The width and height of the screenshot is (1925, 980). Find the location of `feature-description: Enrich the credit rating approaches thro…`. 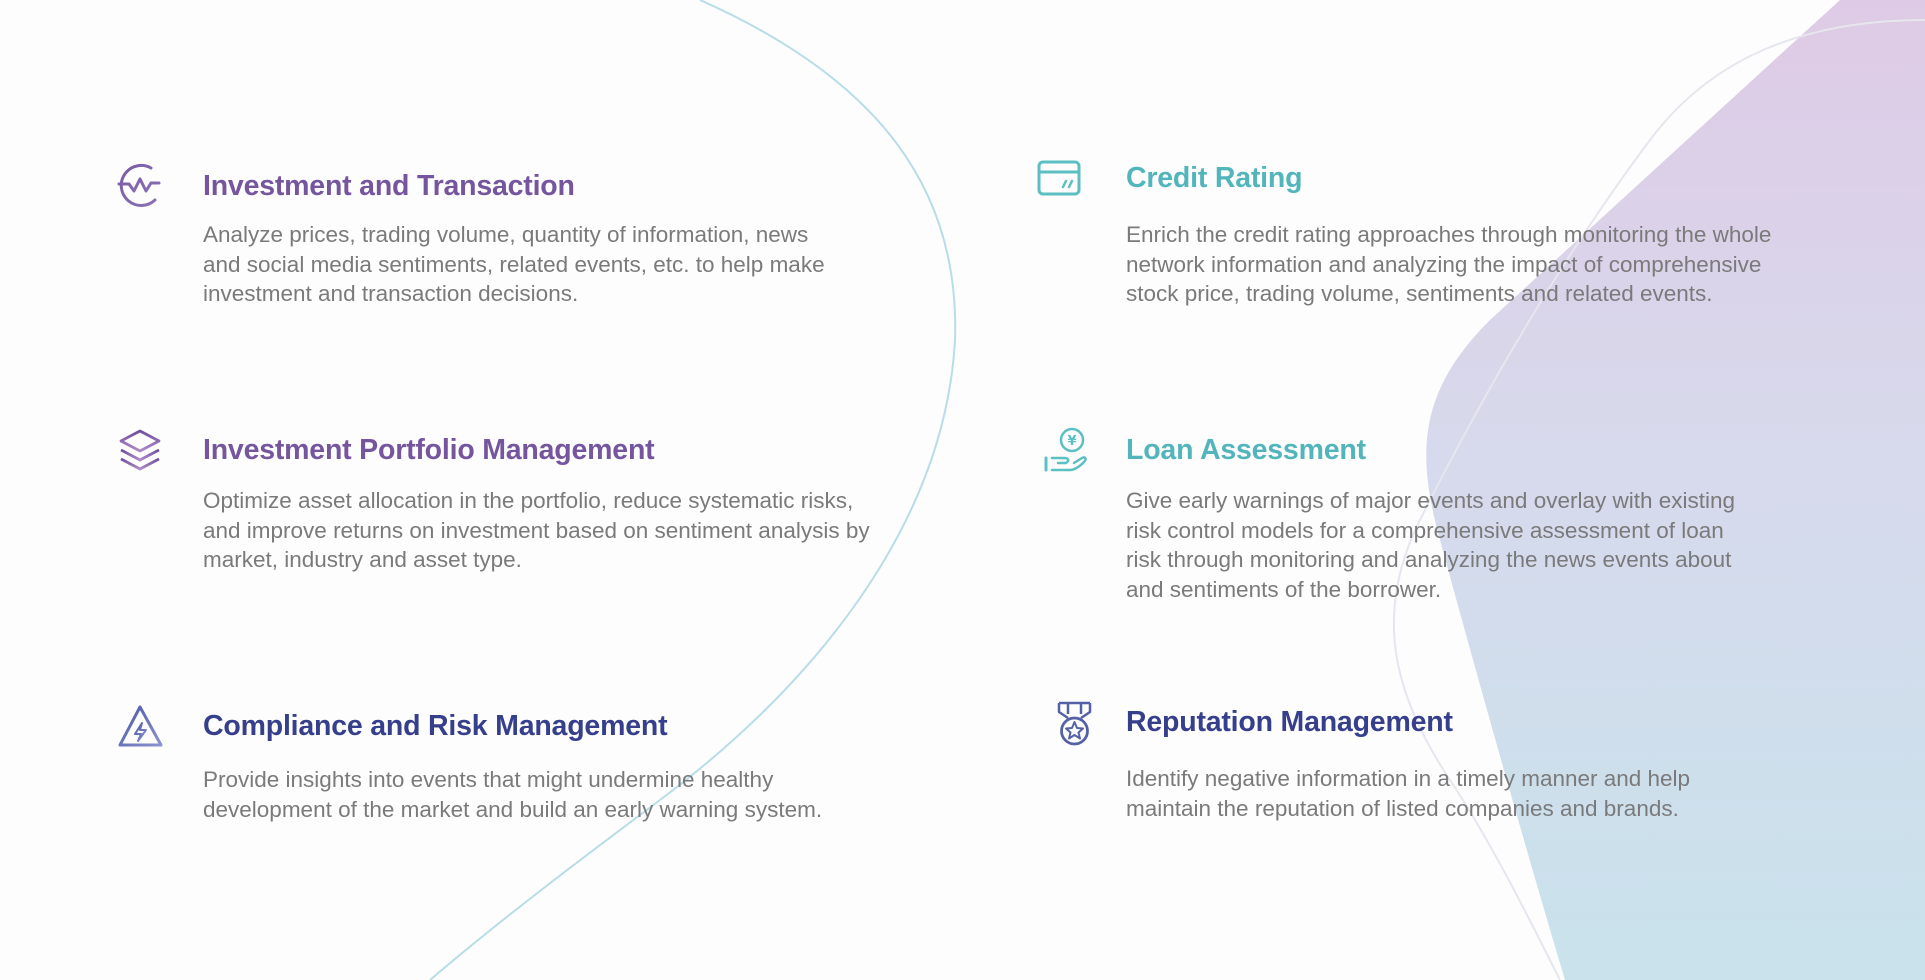

feature-description: Enrich the credit rating approaches thro… is located at coordinates (1449, 264).